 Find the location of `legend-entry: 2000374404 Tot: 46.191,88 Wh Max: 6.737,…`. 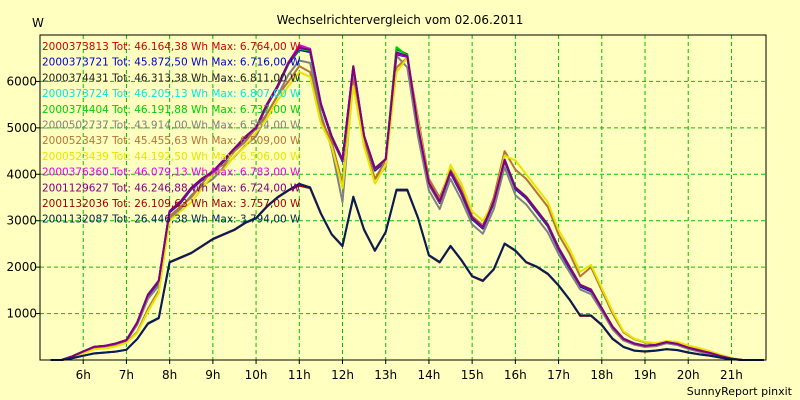

legend-entry: 2000374404 Tot: 46.191,88 Wh Max: 6.737,… is located at coordinates (171, 110).